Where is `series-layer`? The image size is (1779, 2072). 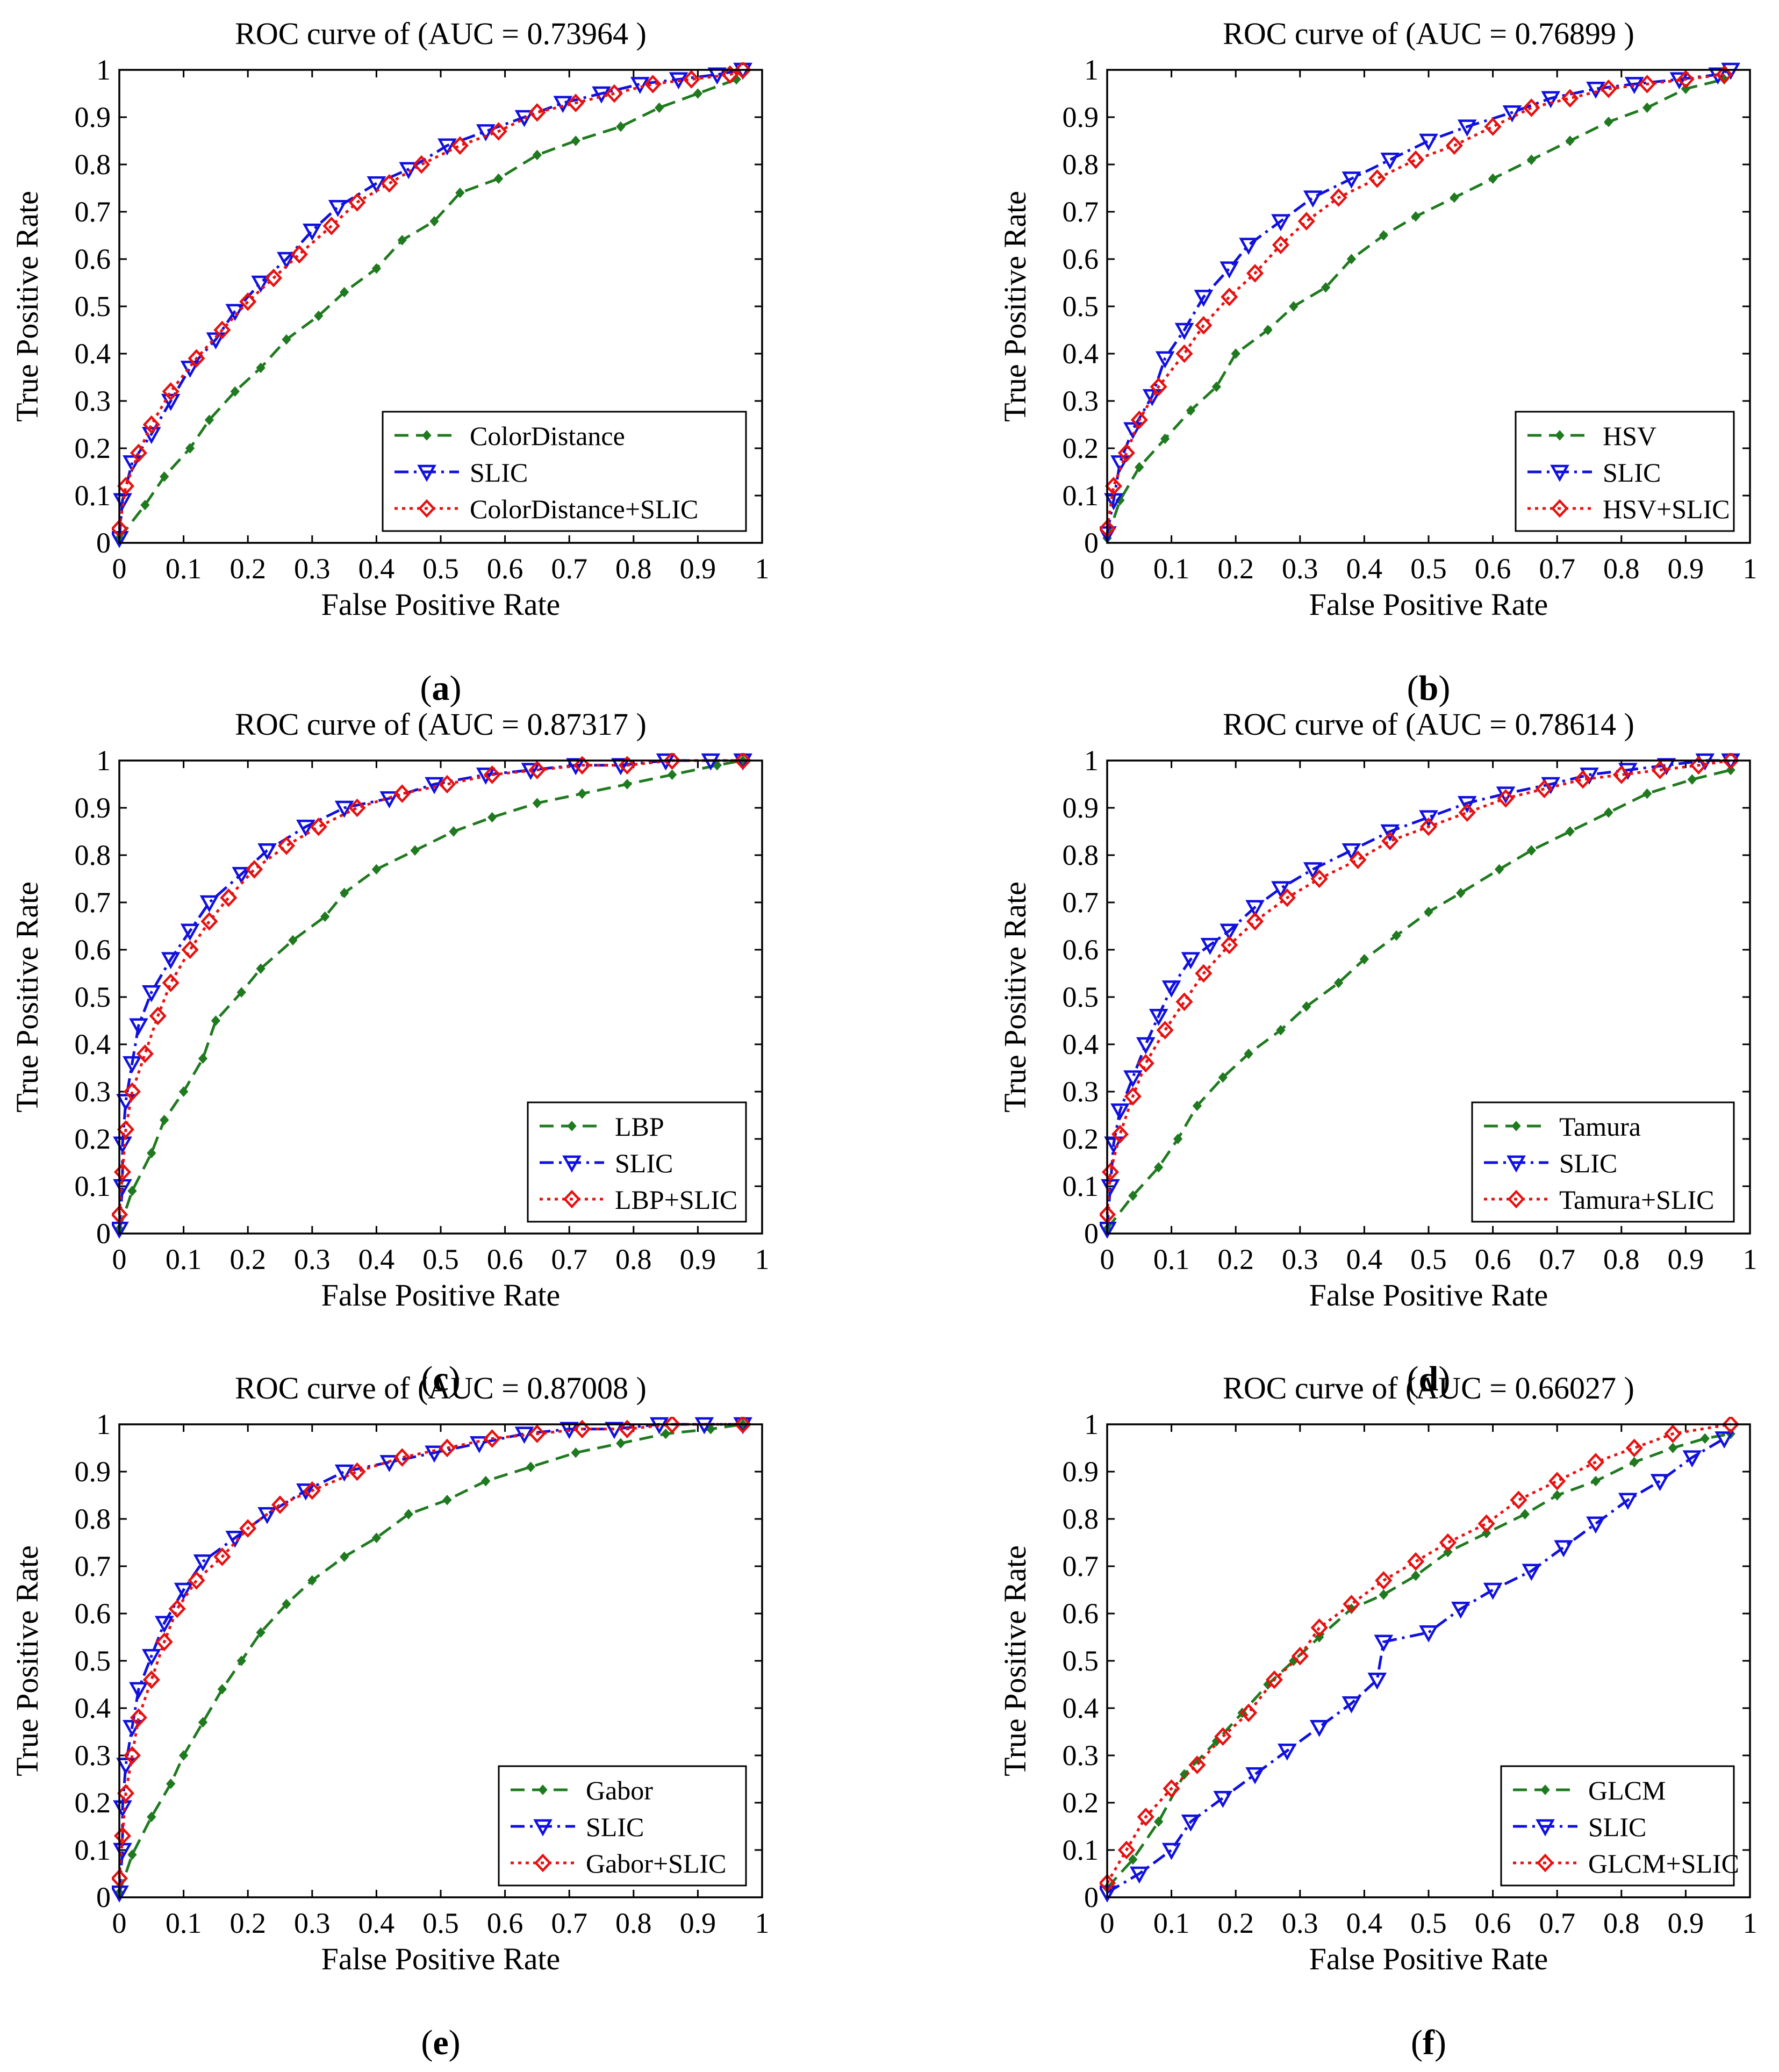
series-layer is located at coordinates (1420, 303).